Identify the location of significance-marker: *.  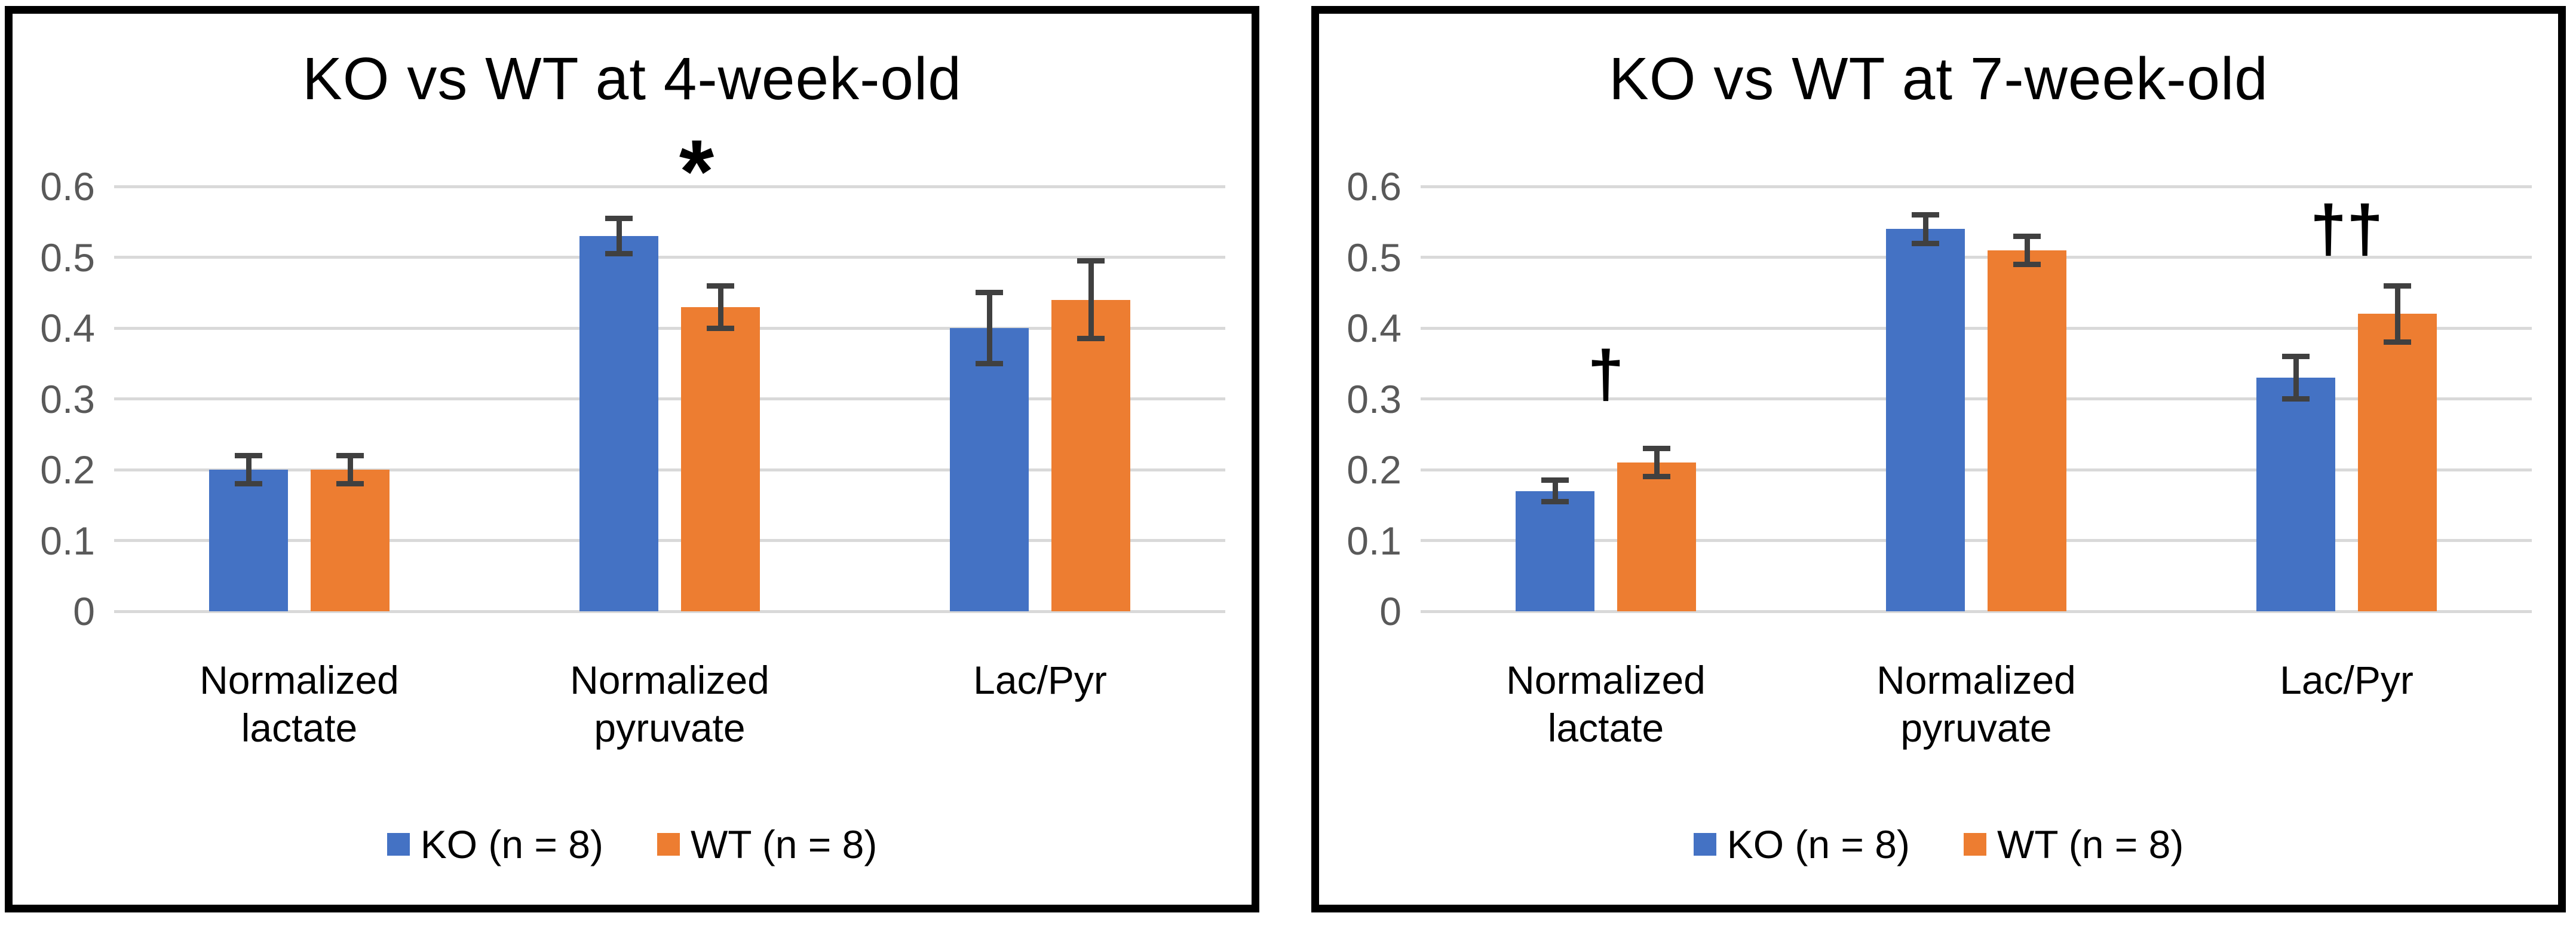
(696, 171).